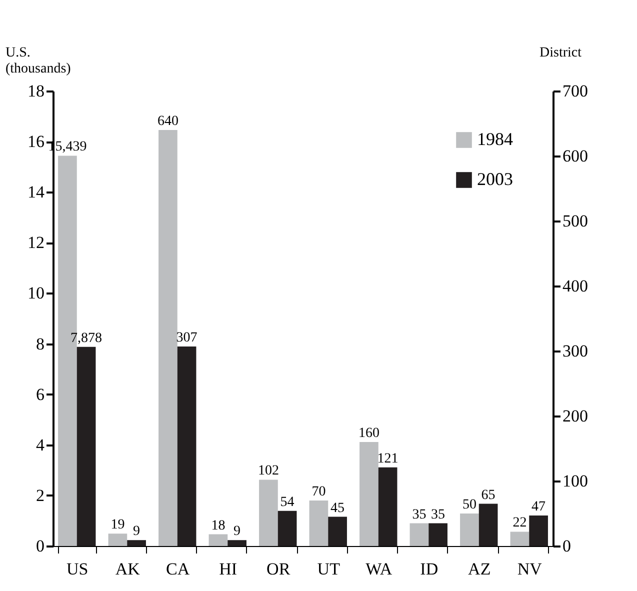 Image resolution: width=637 pixels, height=591 pixels. Describe the element at coordinates (40, 444) in the screenshot. I see `y-tick-label: 4` at that location.